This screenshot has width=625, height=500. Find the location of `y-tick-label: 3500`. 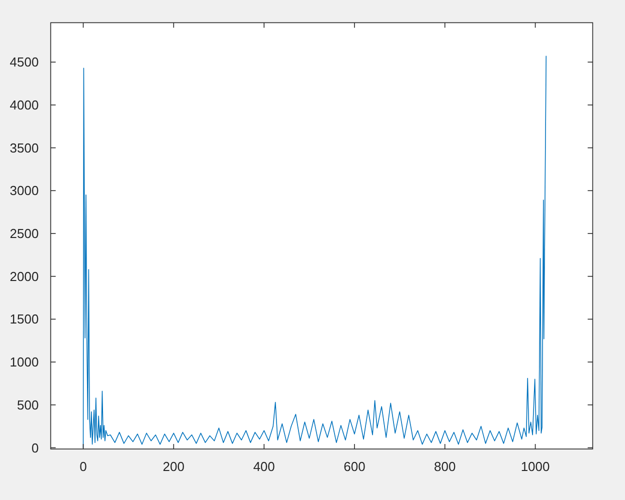

y-tick-label: 3500 is located at coordinates (24, 148).